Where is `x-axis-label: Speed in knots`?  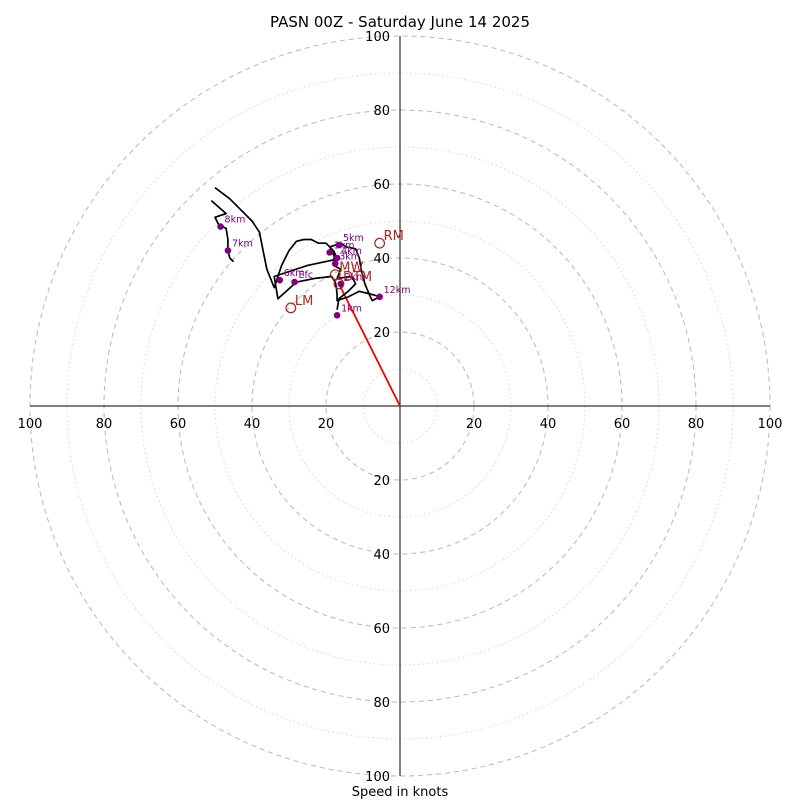
x-axis-label: Speed in knots is located at coordinates (400, 792).